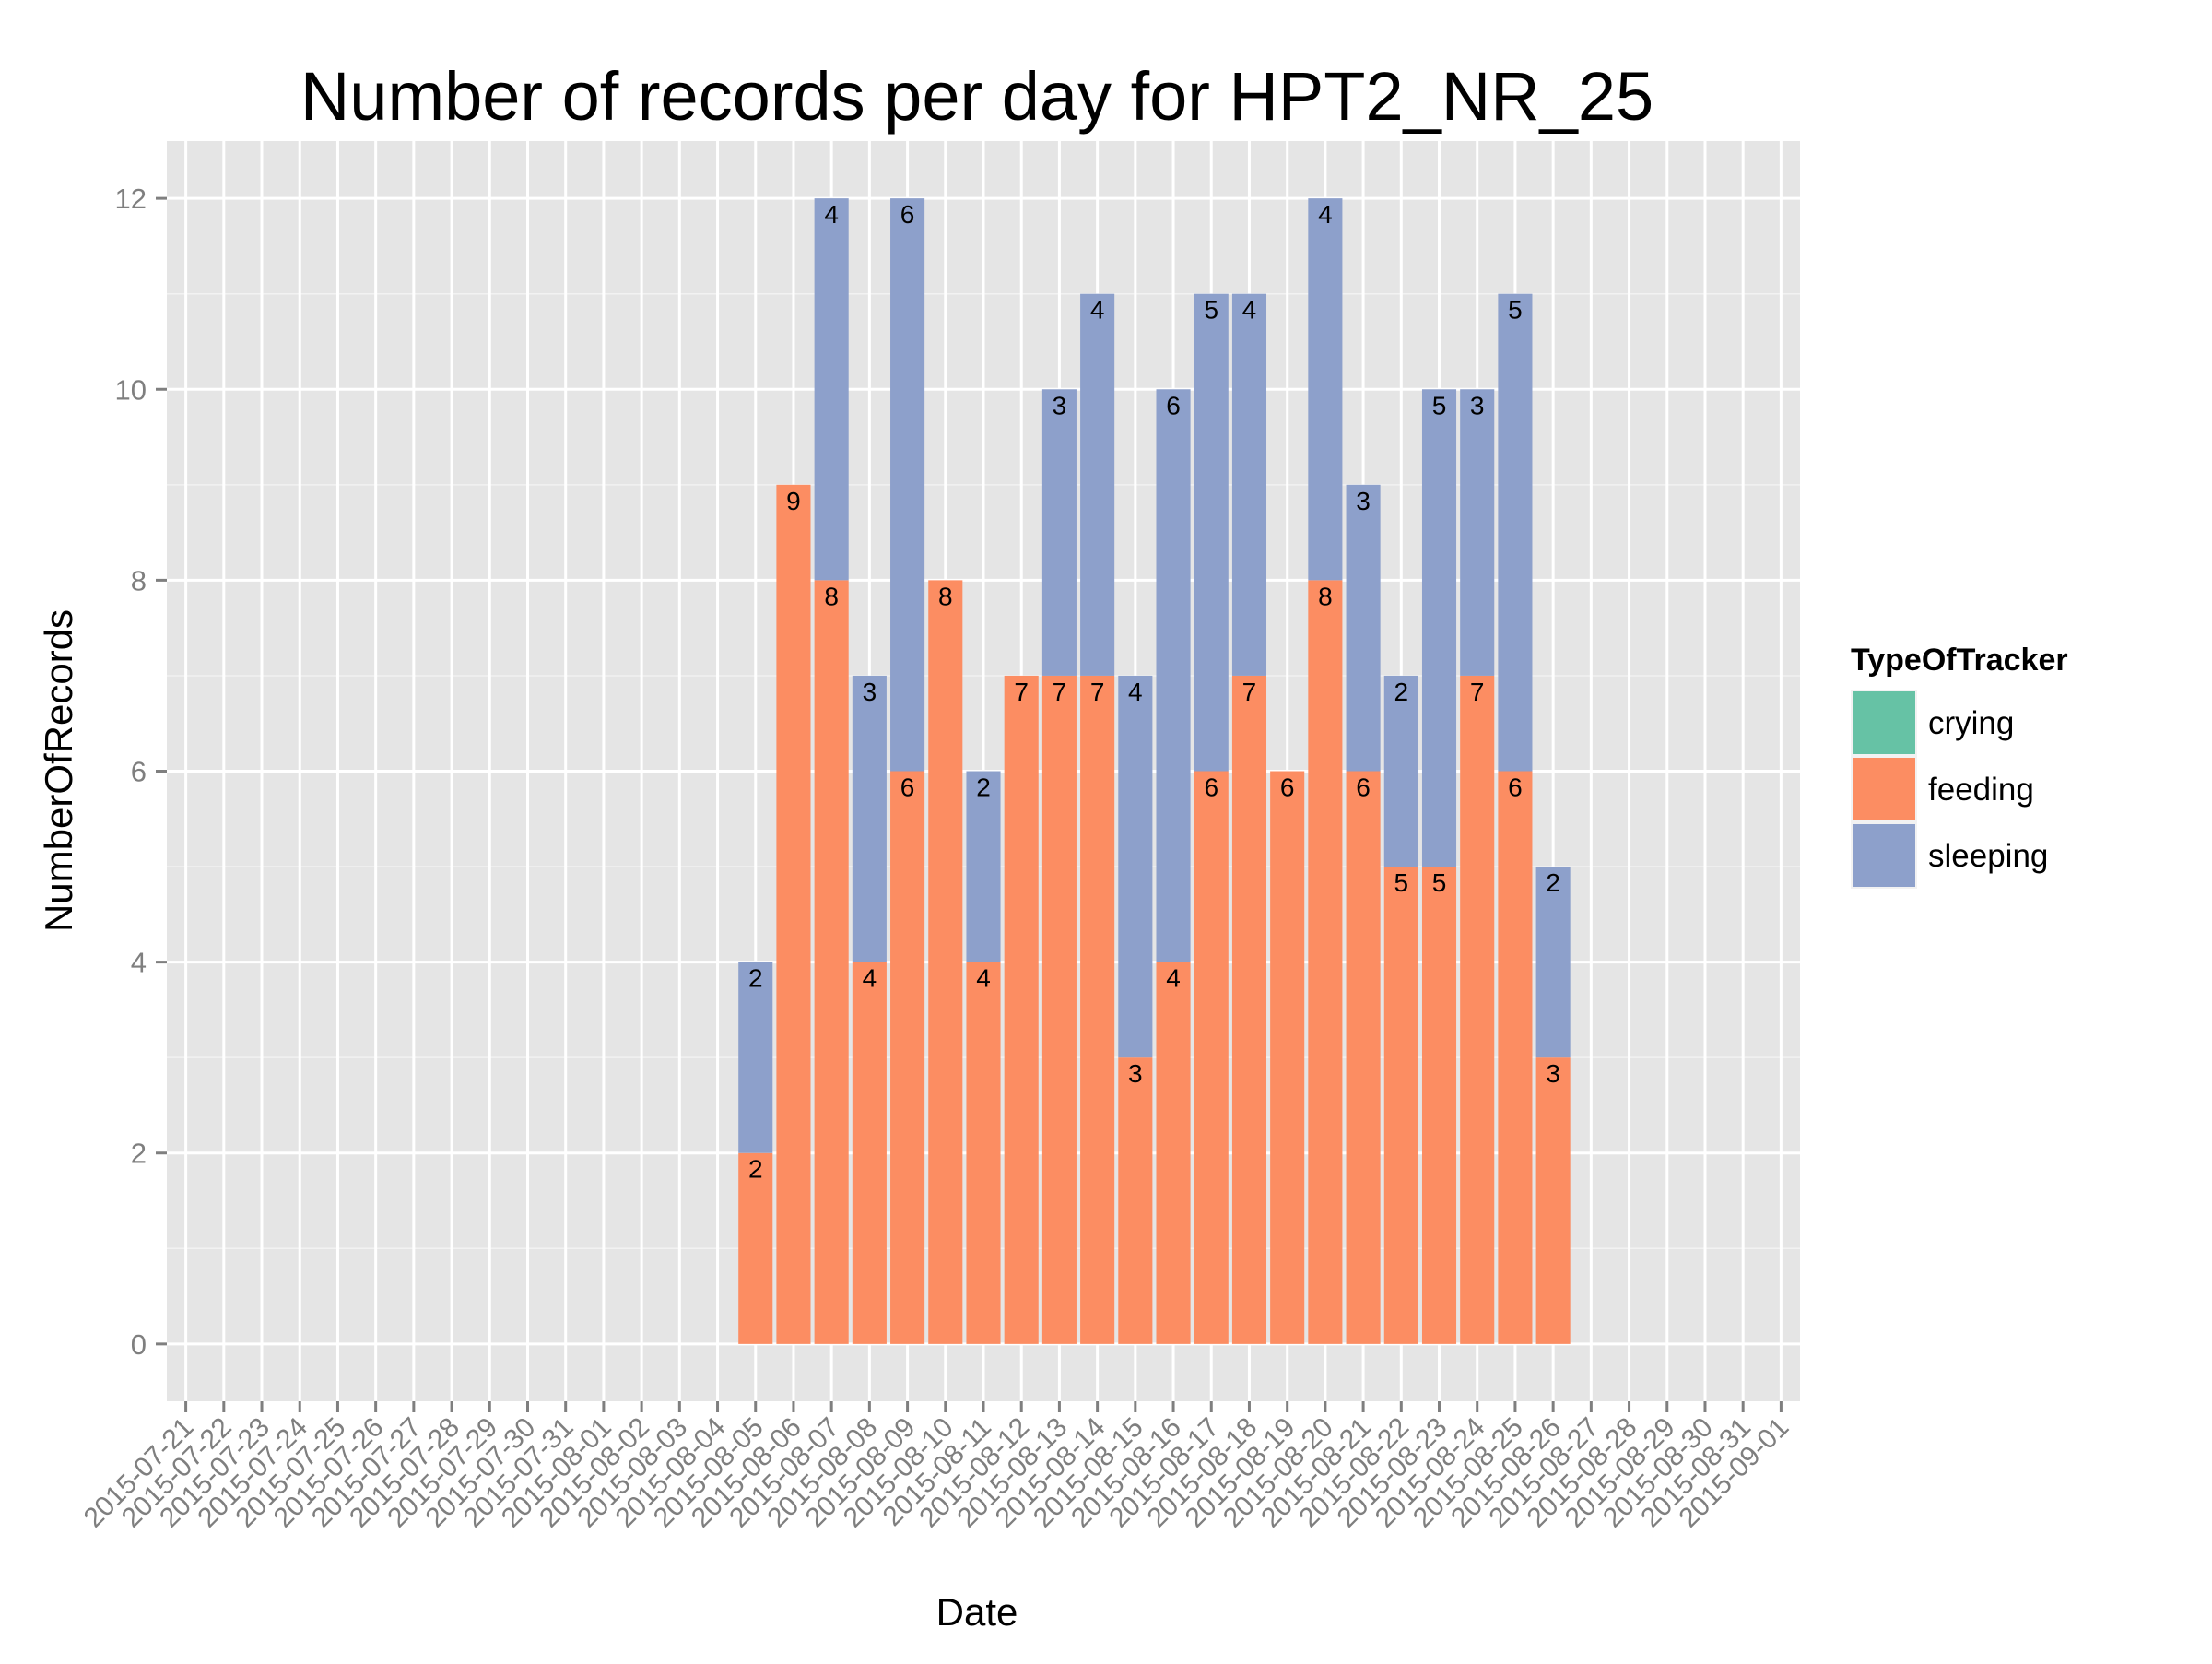  What do you see at coordinates (1971, 723) in the screenshot?
I see `legend-label-crying: crying` at bounding box center [1971, 723].